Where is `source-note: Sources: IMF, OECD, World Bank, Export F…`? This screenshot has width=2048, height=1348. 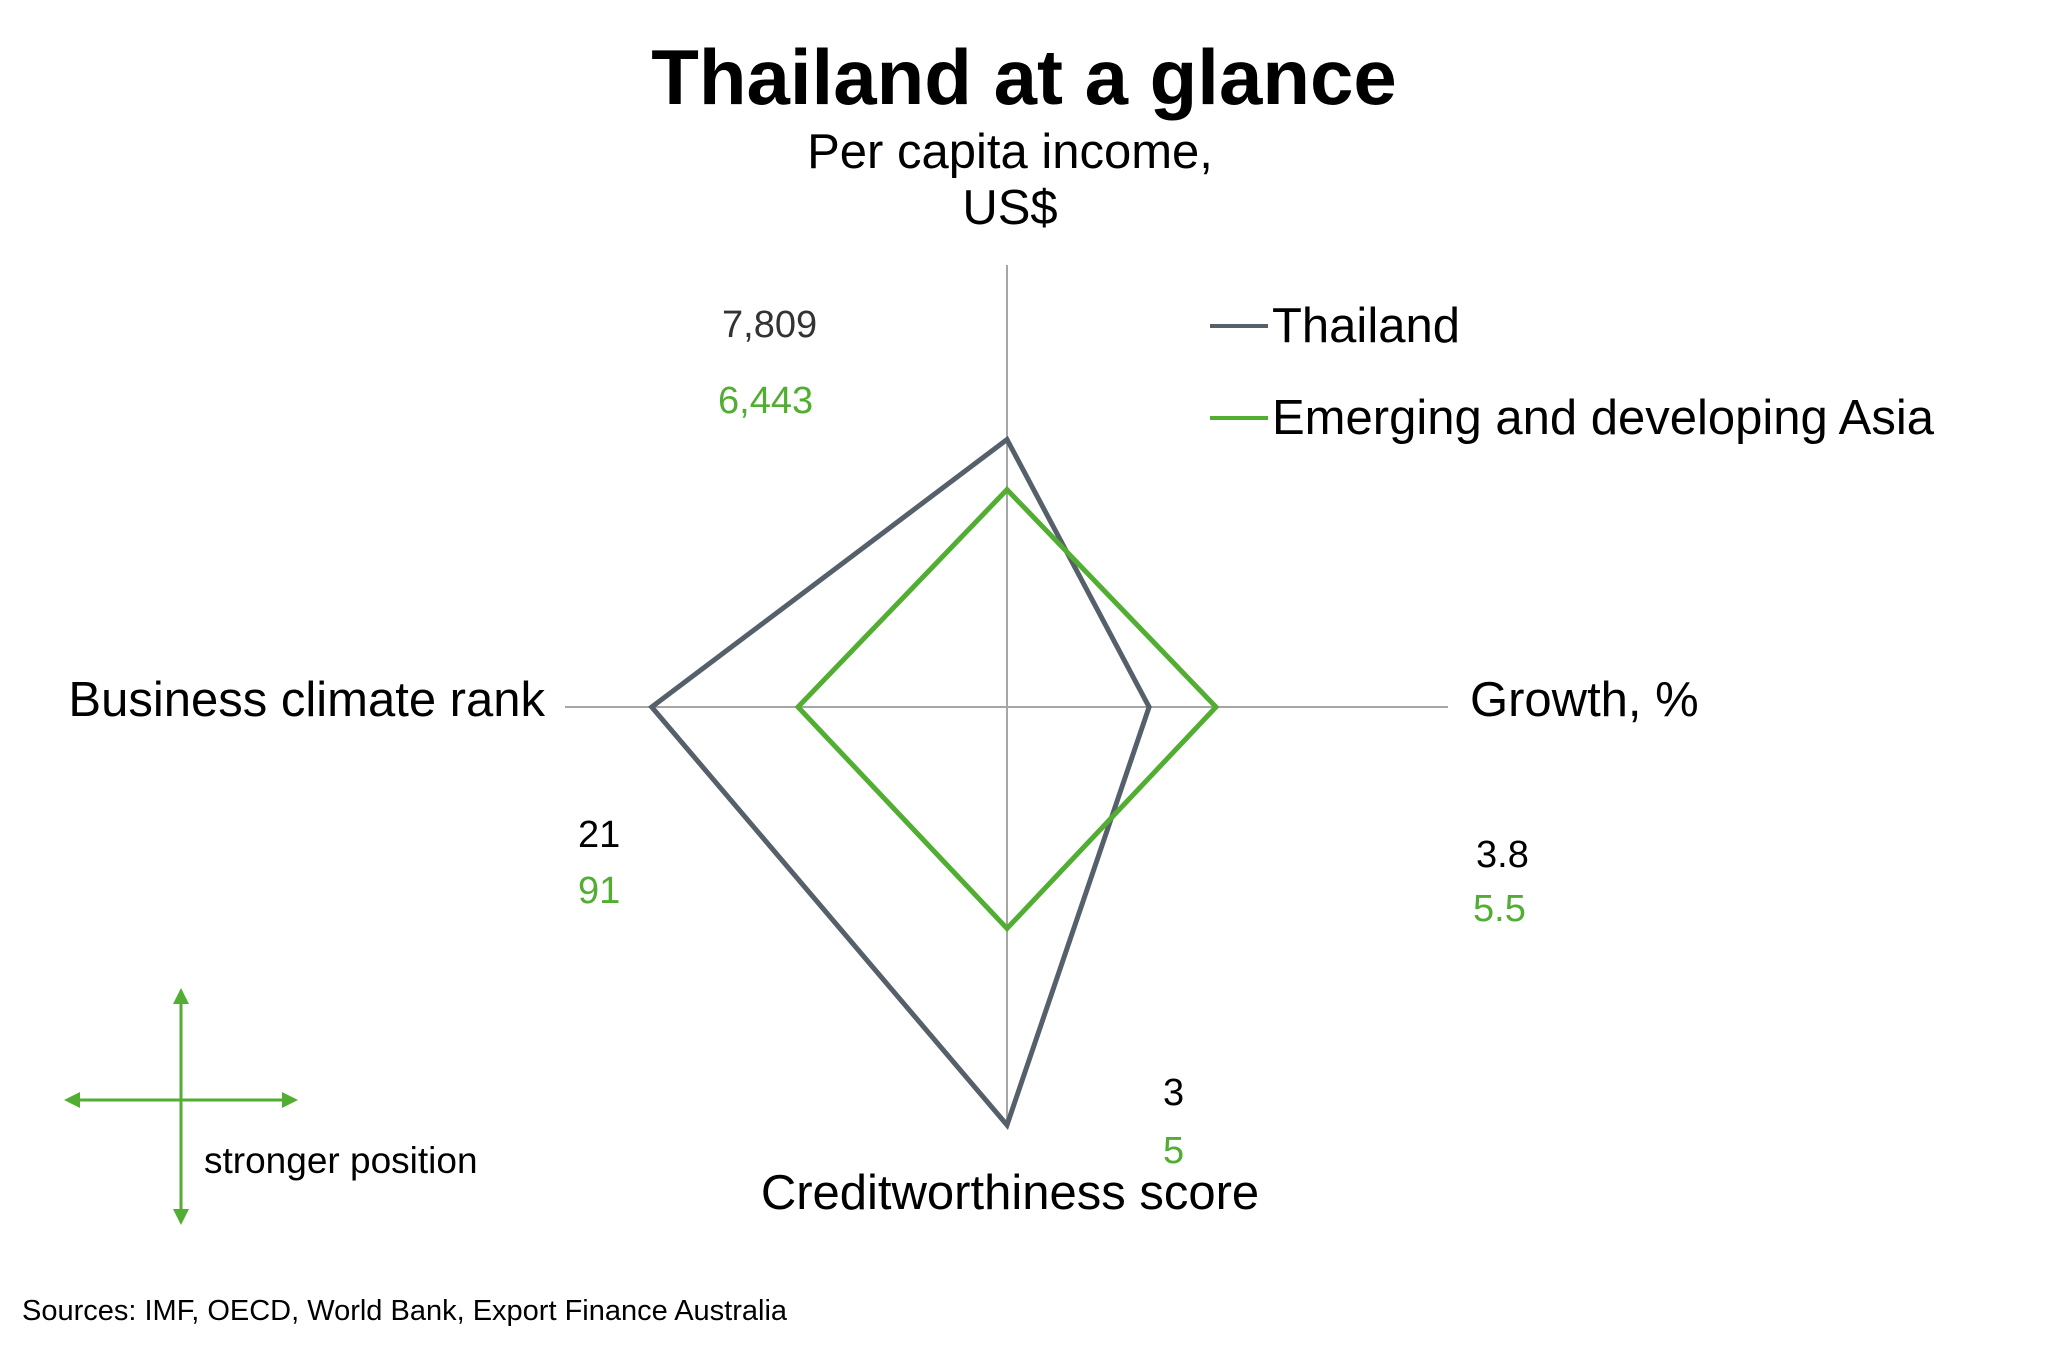
source-note: Sources: IMF, OECD, World Bank, Export F… is located at coordinates (405, 1311).